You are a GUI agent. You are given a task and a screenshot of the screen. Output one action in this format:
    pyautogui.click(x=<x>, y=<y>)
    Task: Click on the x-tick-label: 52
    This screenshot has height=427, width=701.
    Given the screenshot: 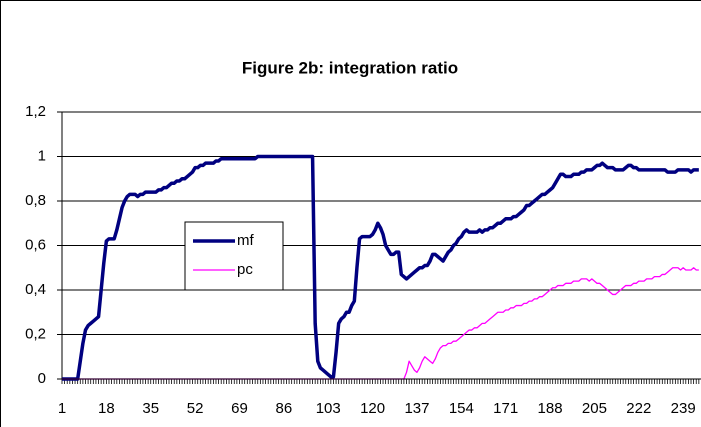 What is the action you would take?
    pyautogui.click(x=195, y=408)
    